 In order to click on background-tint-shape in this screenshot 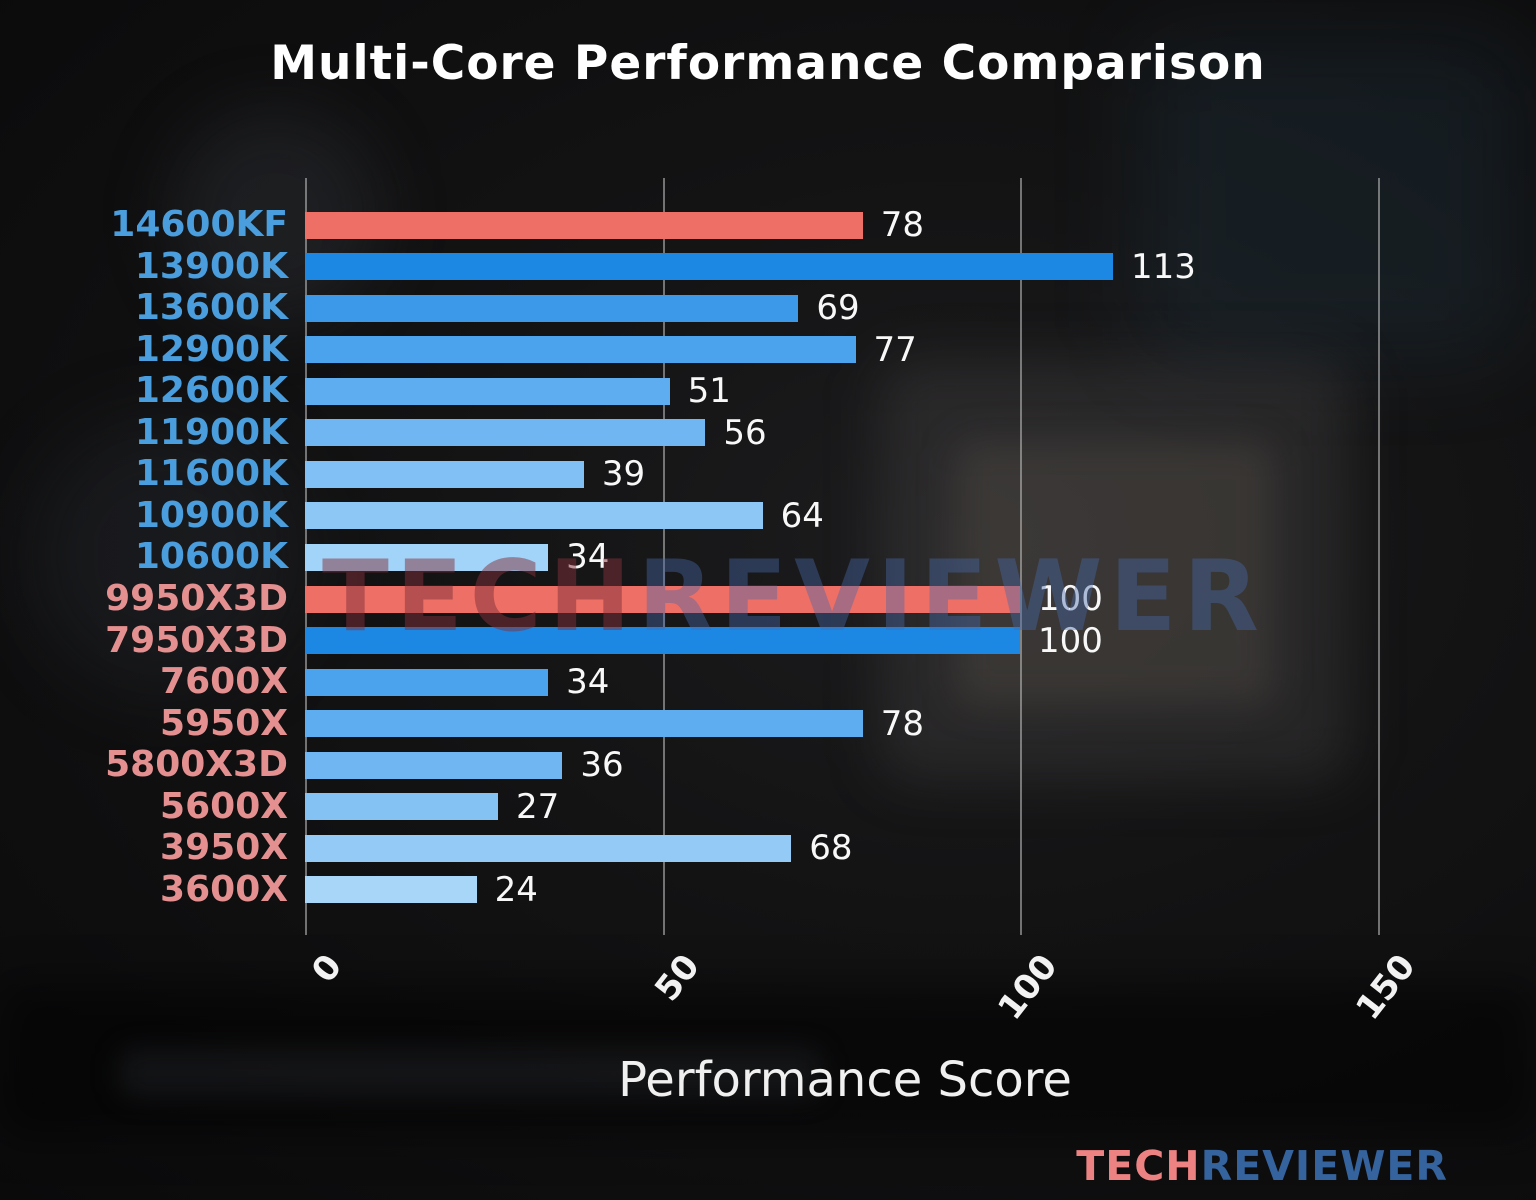, I will do `click(1330, 200)`.